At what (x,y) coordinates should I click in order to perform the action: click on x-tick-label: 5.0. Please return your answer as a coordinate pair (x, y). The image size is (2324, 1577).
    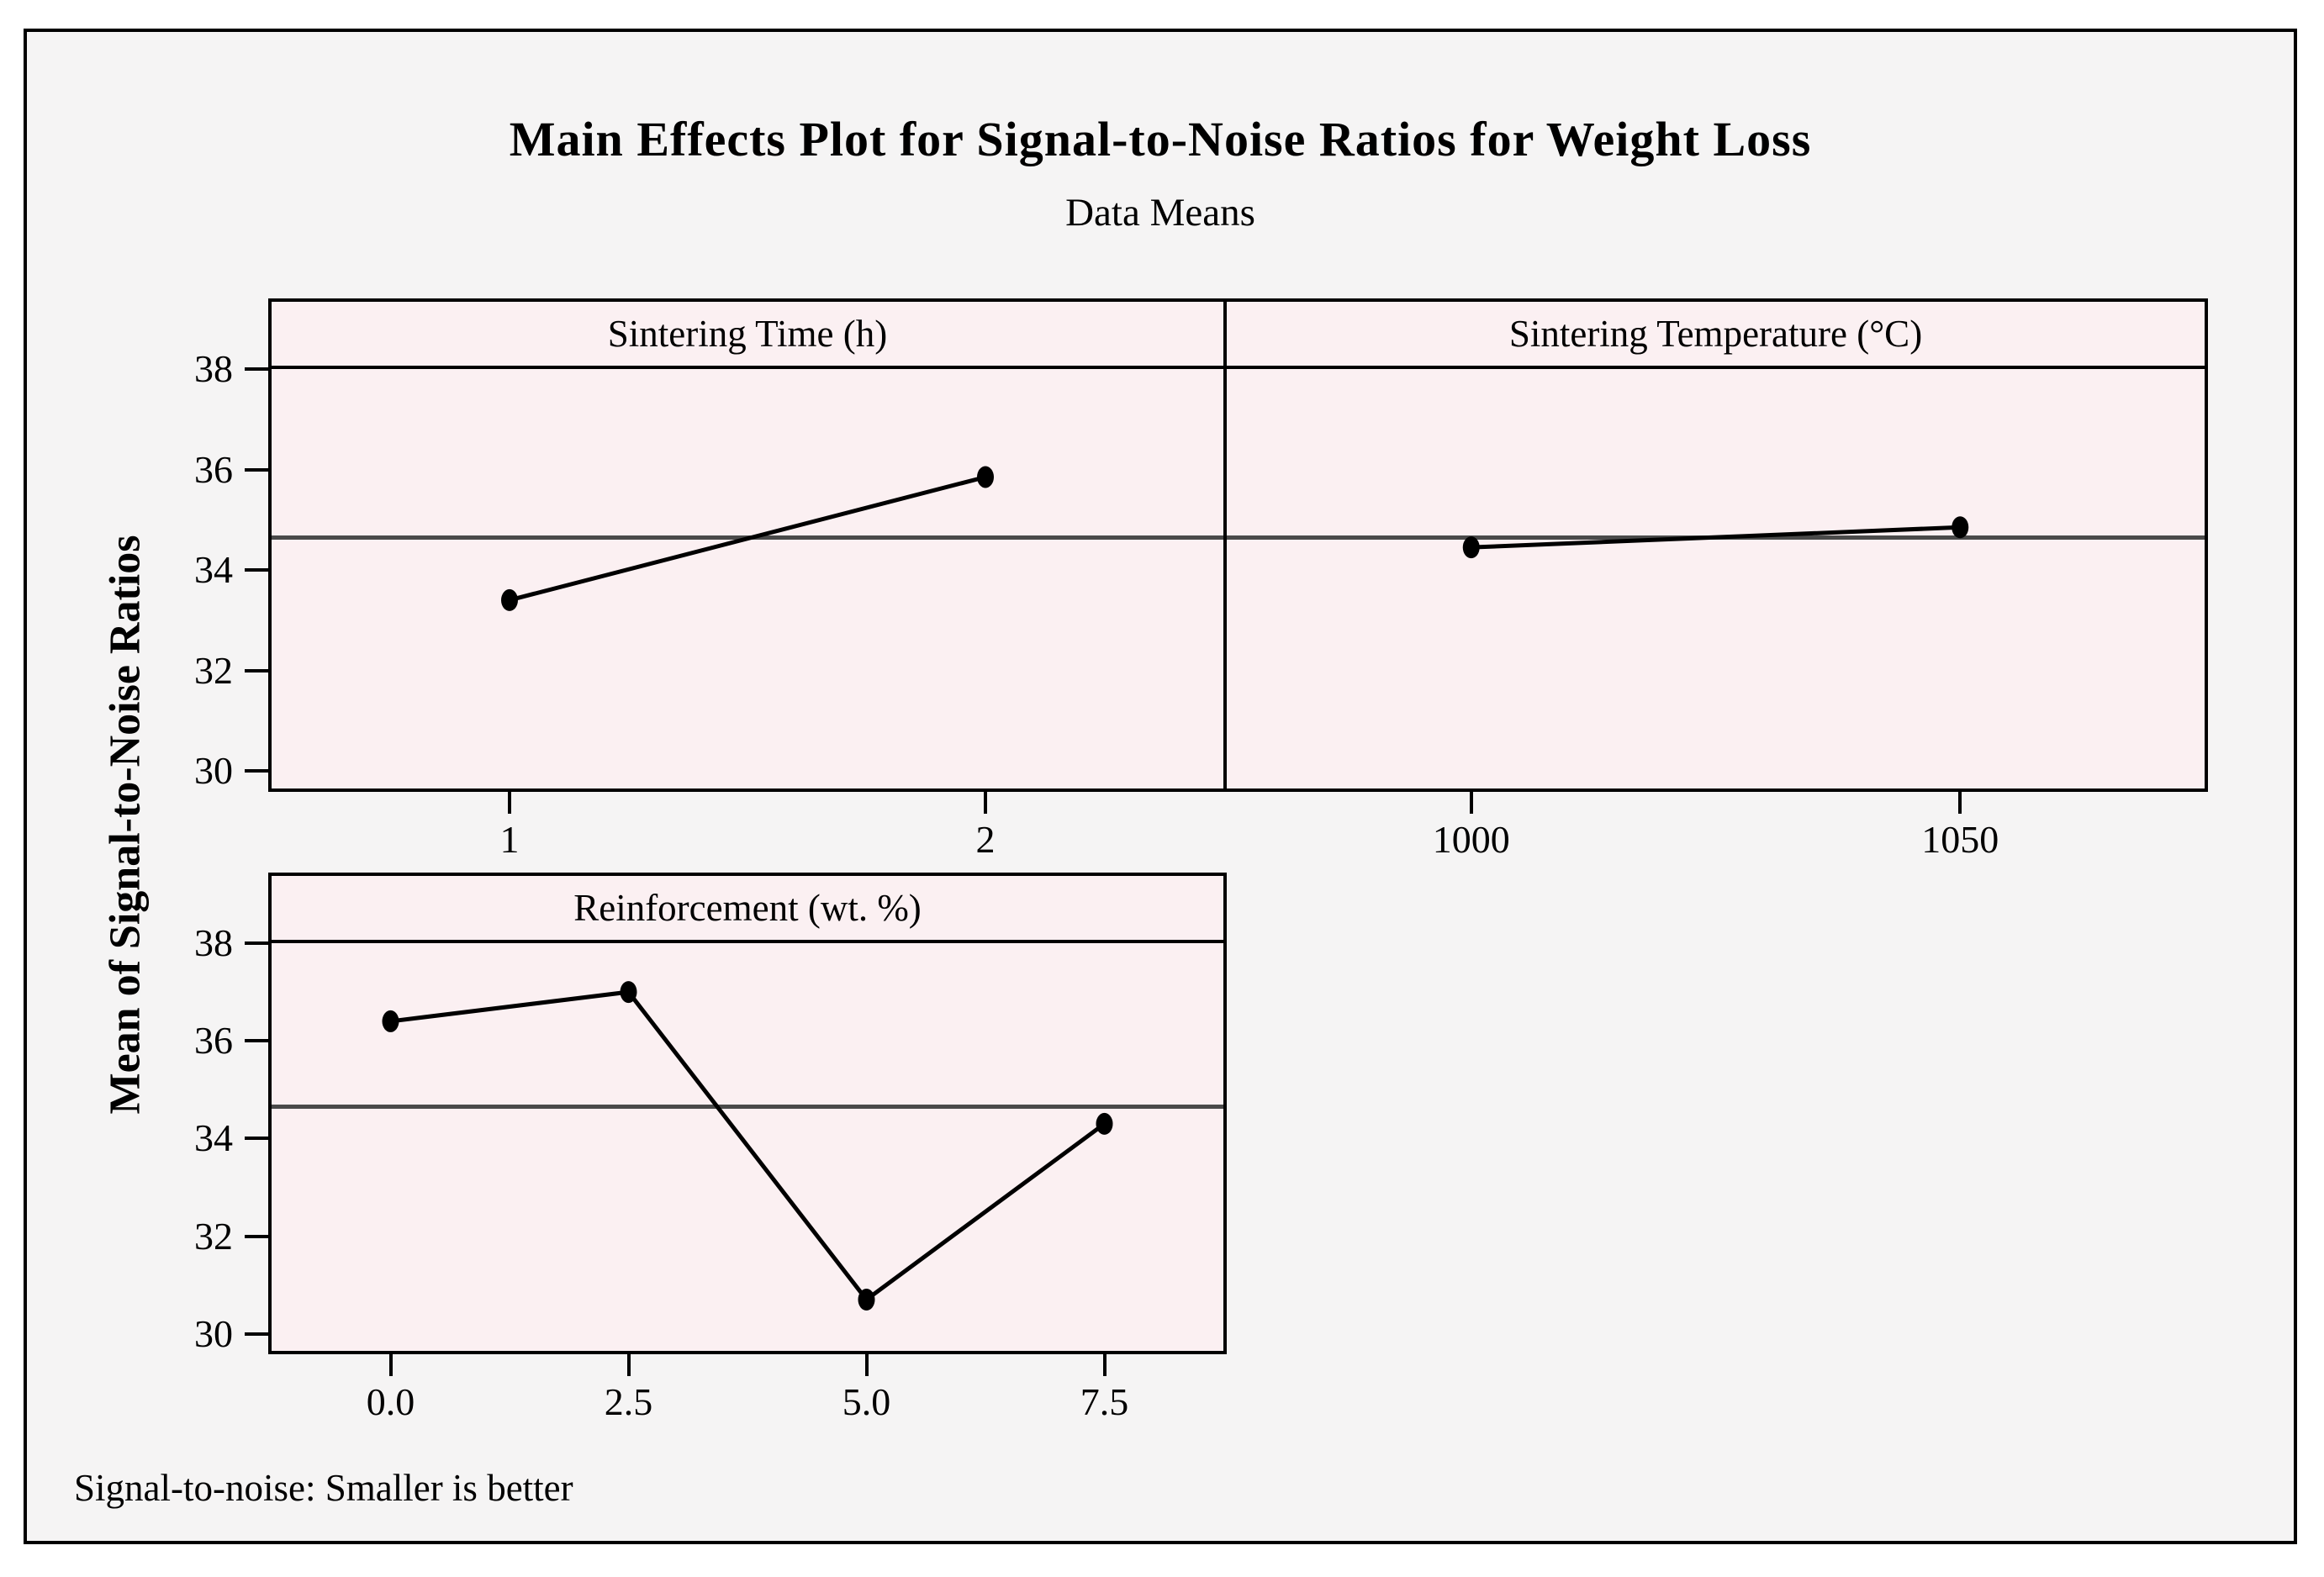
    Looking at the image, I should click on (867, 1402).